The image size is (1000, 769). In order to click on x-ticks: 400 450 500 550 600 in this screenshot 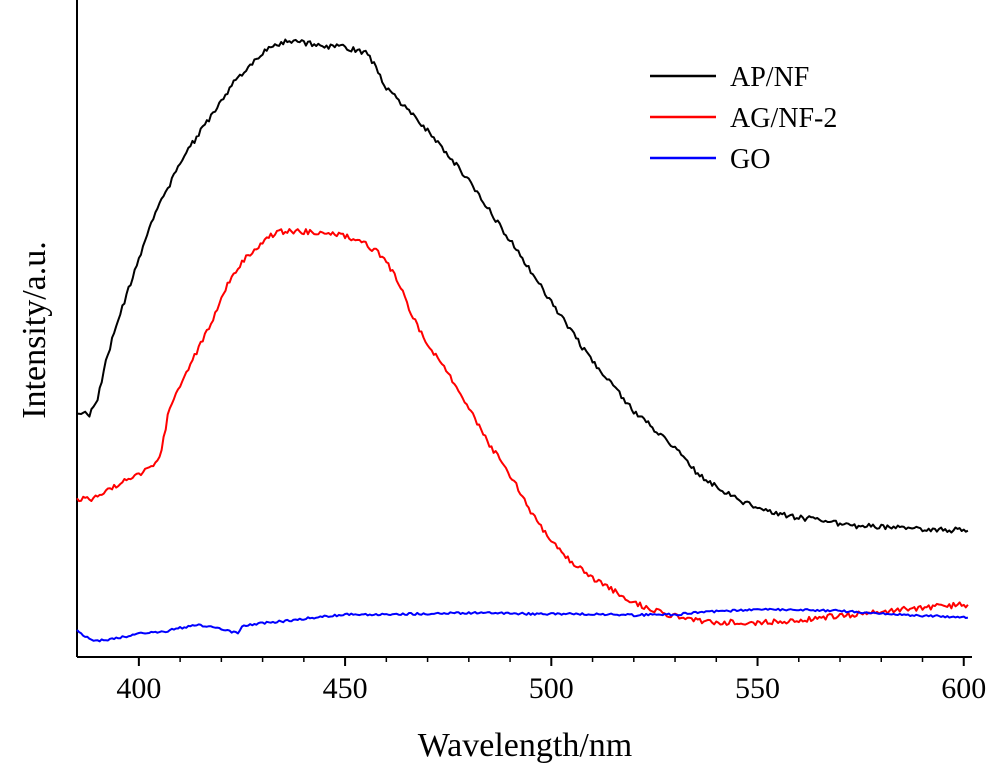, I will do `click(551, 681)`.